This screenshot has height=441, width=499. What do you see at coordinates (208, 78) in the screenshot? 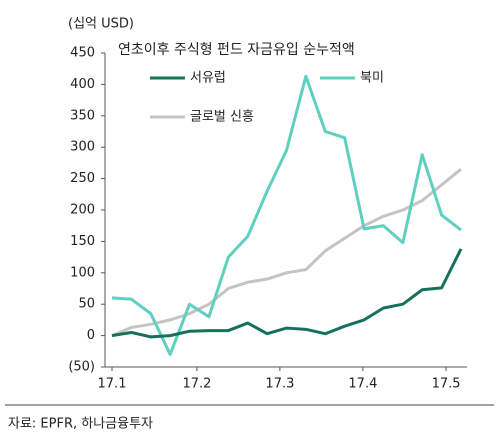
I see `legend-label: 서유럽` at bounding box center [208, 78].